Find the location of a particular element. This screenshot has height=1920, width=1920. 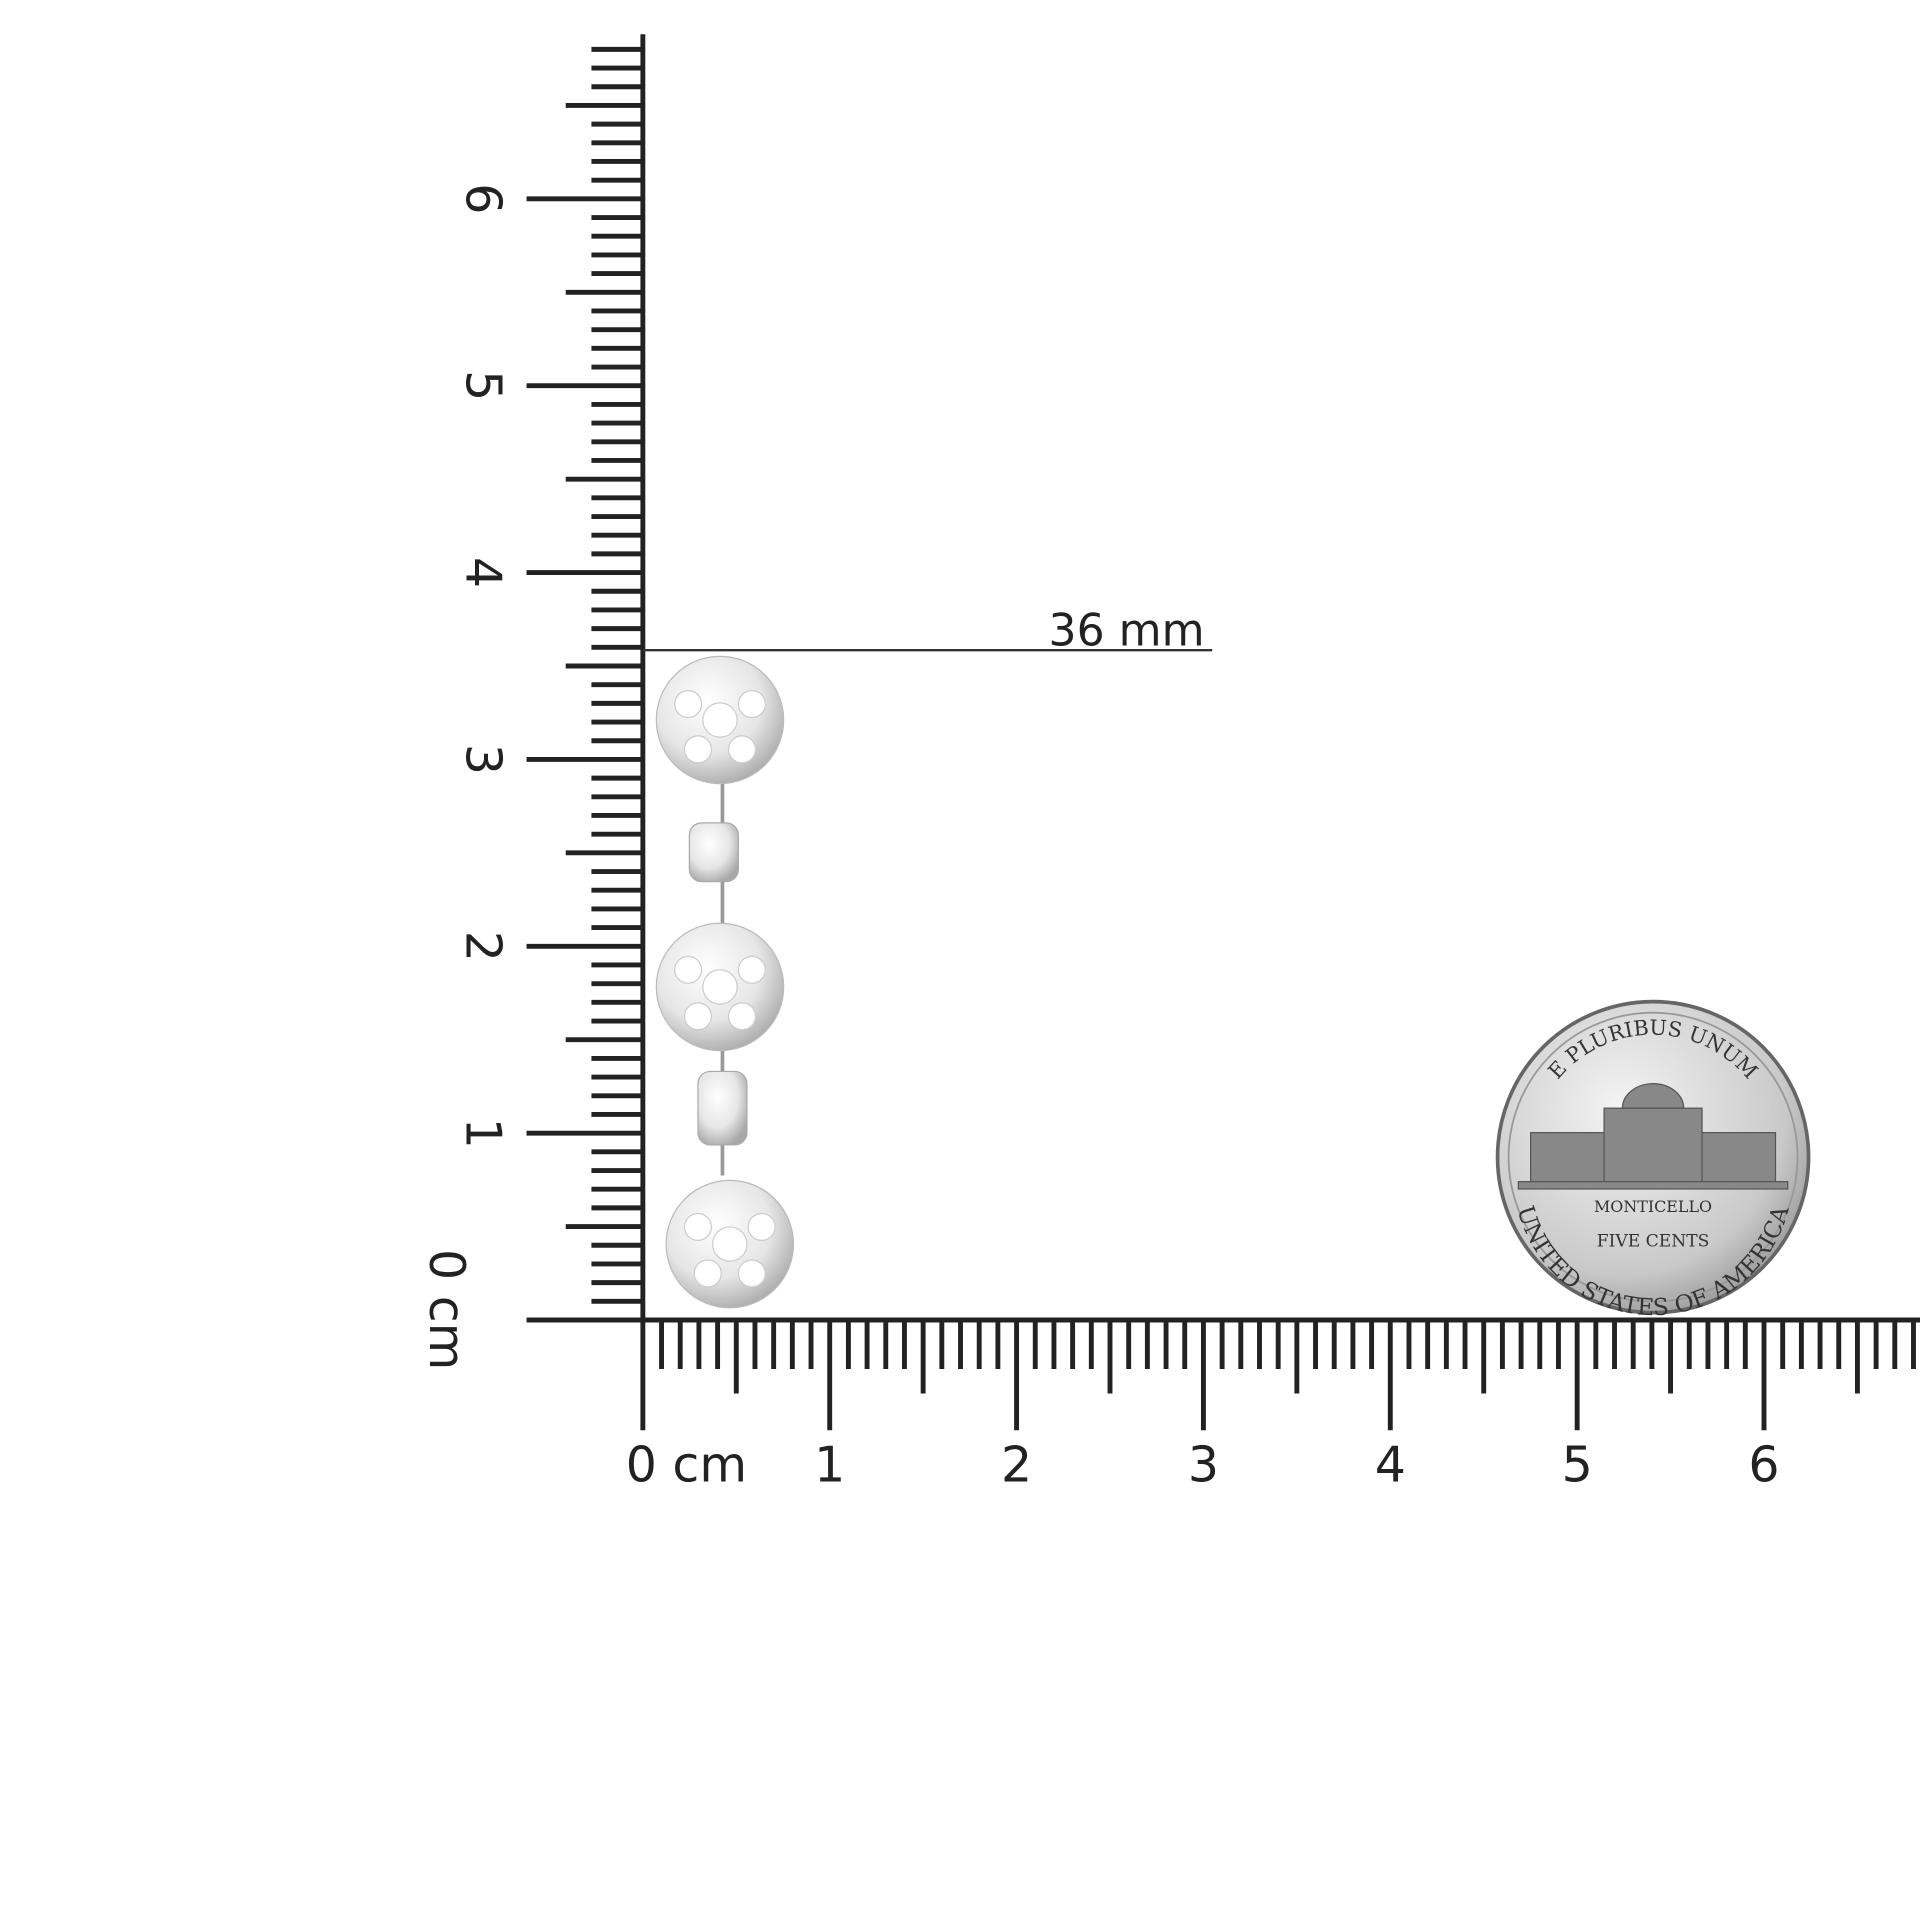

horizontal-ruler-label: 1 is located at coordinates (829, 1465).